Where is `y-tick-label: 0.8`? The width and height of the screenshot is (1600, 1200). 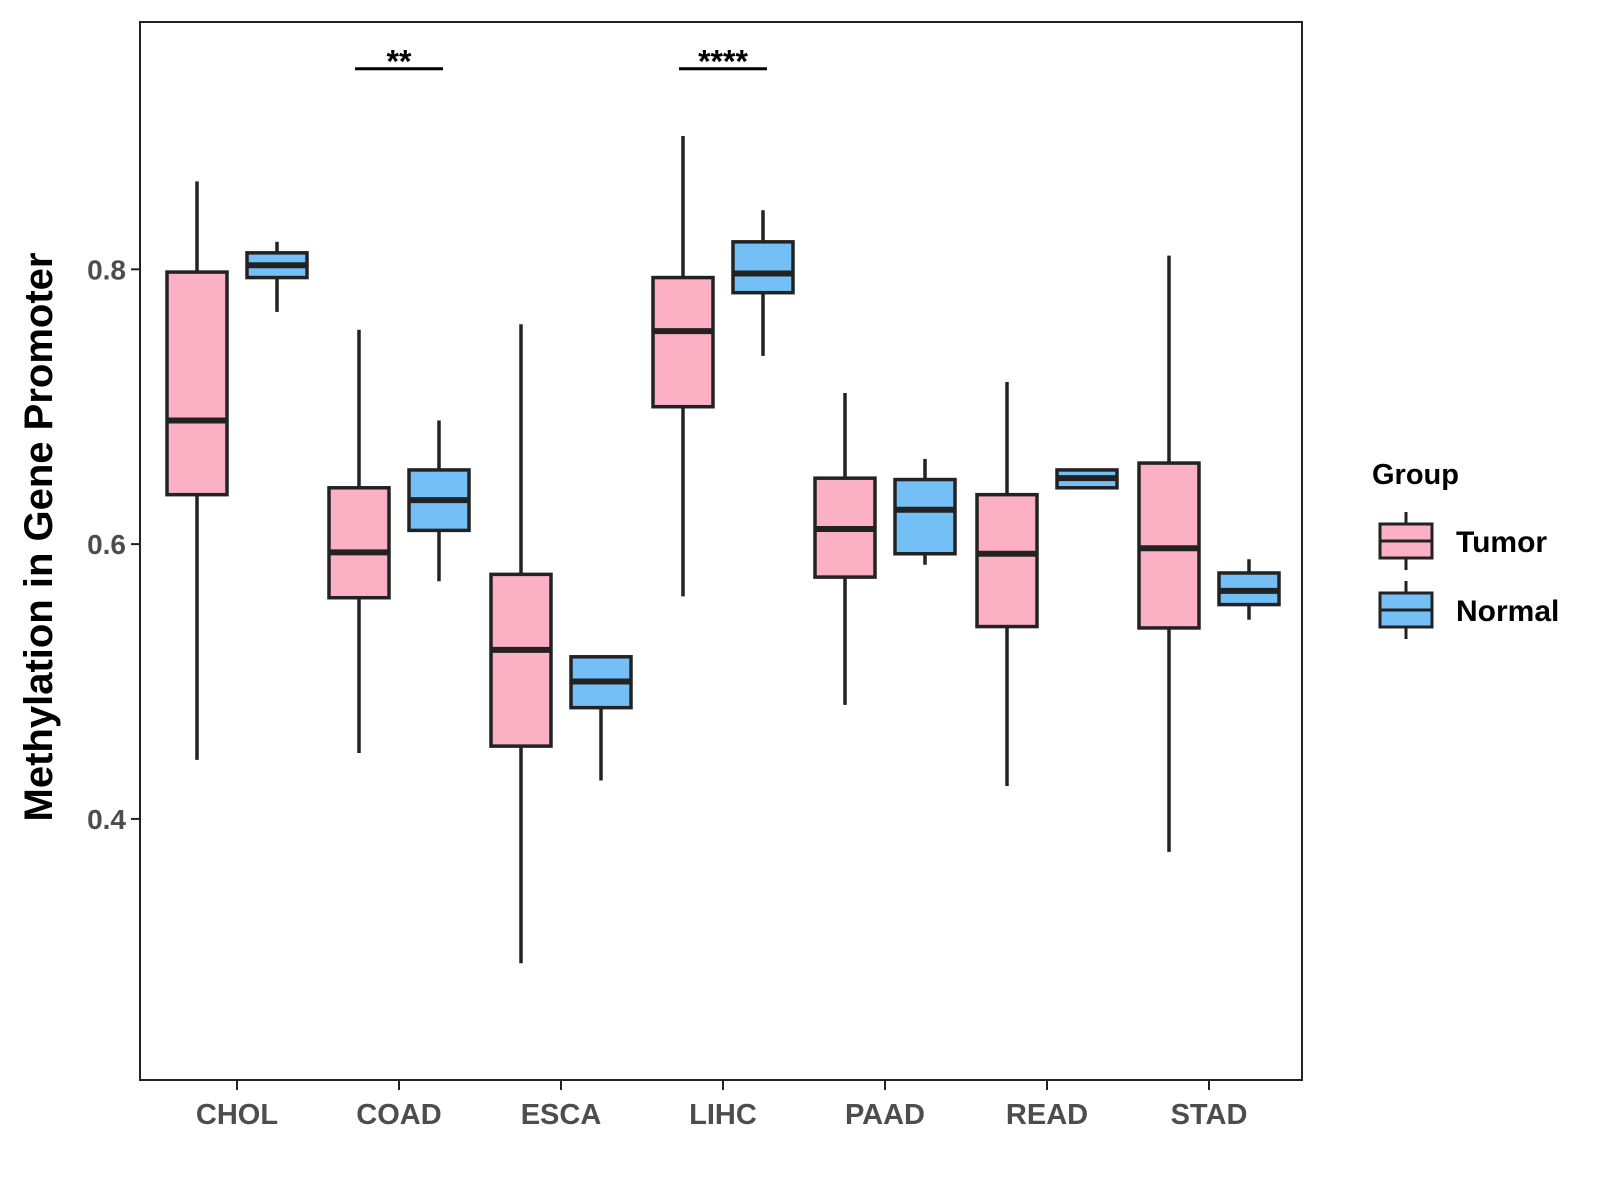 y-tick-label: 0.8 is located at coordinates (106, 269).